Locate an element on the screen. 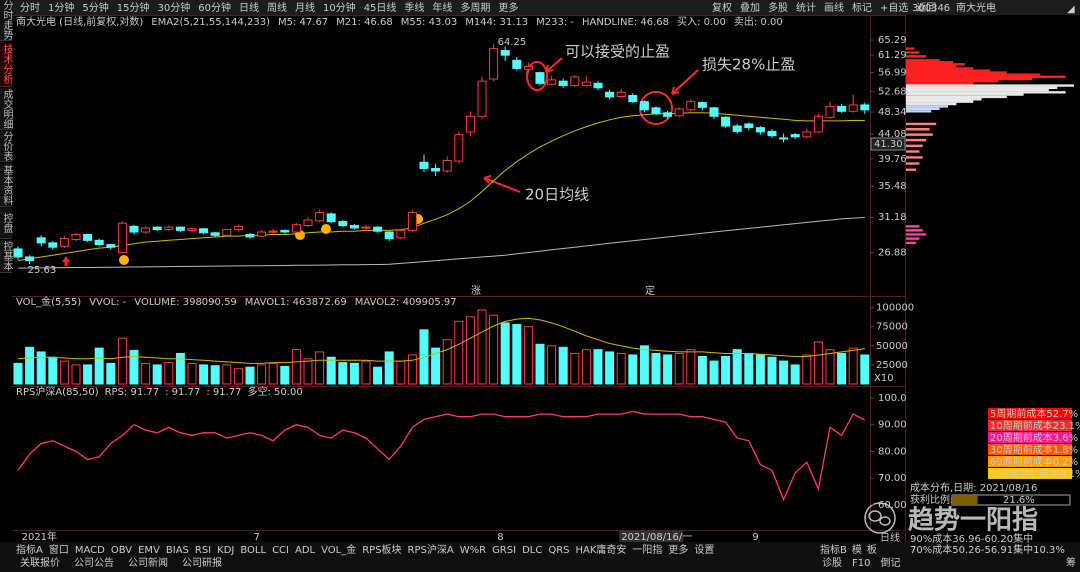 The height and width of the screenshot is (572, 1080). indicator-tab: OBV is located at coordinates (121, 550).